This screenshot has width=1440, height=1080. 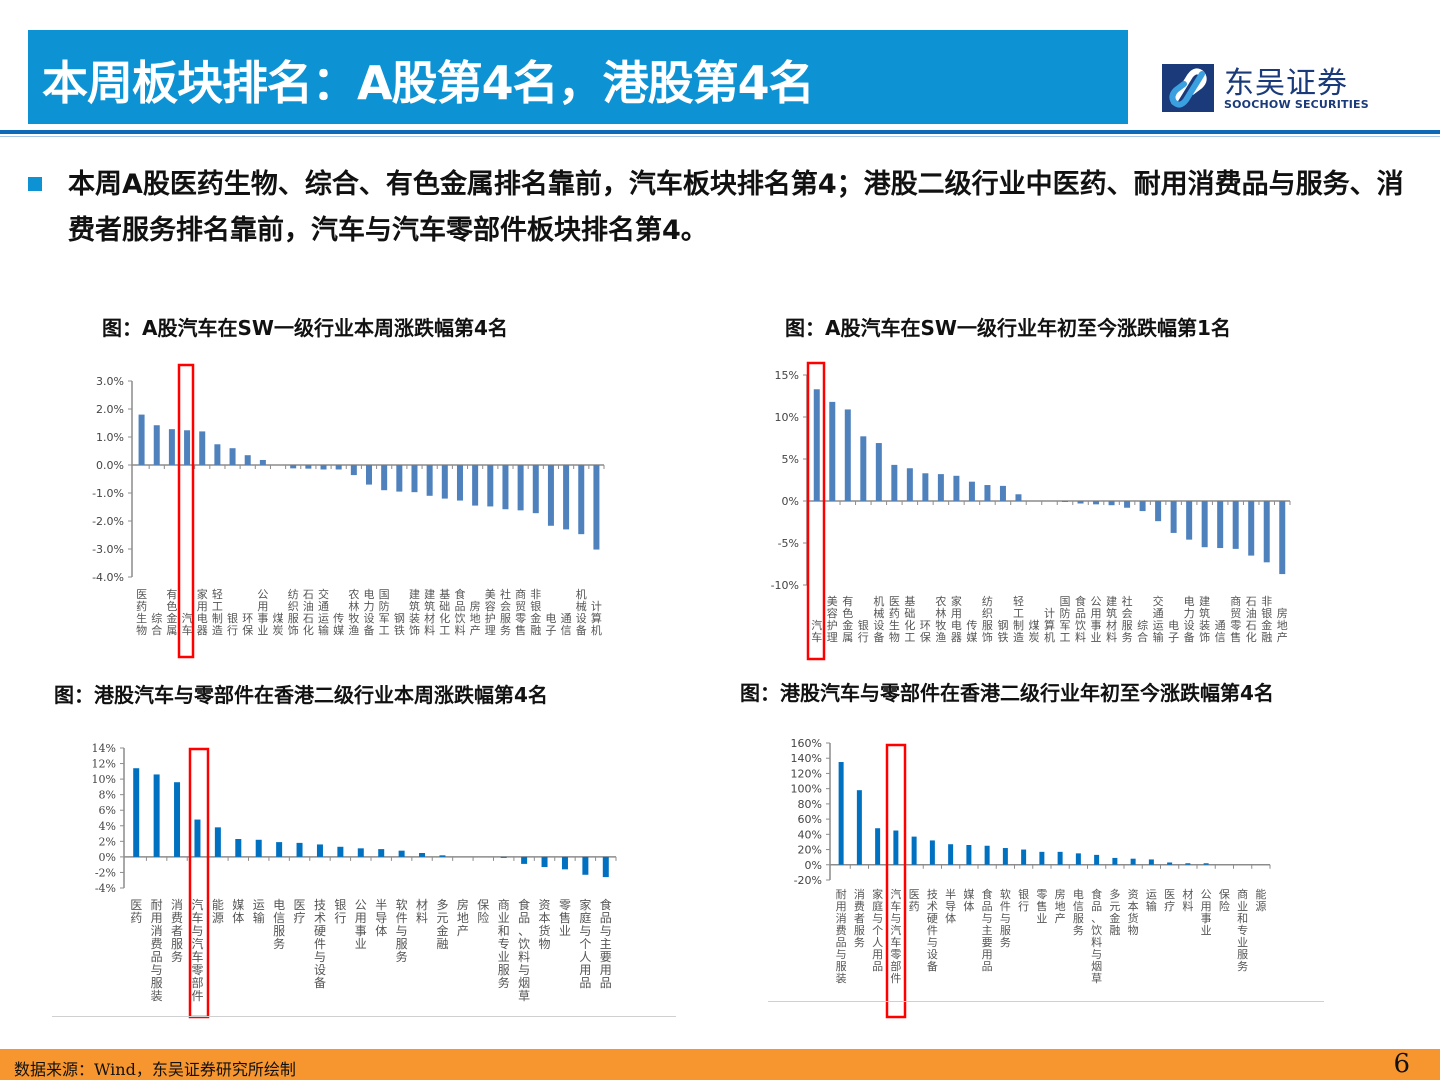 I want to click on x-category-label: 家庭与个人用品, so click(x=585, y=943).